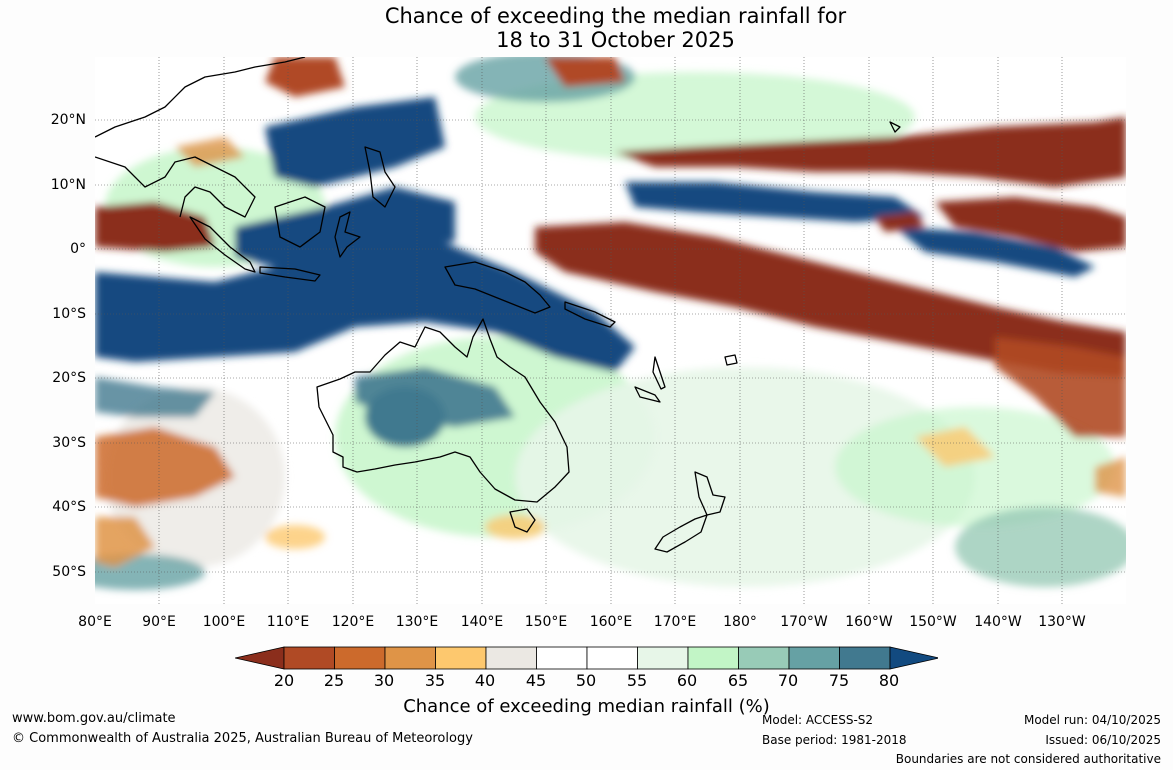 This screenshot has height=770, width=1173. I want to click on solomon-islands-coastline, so click(590, 314).